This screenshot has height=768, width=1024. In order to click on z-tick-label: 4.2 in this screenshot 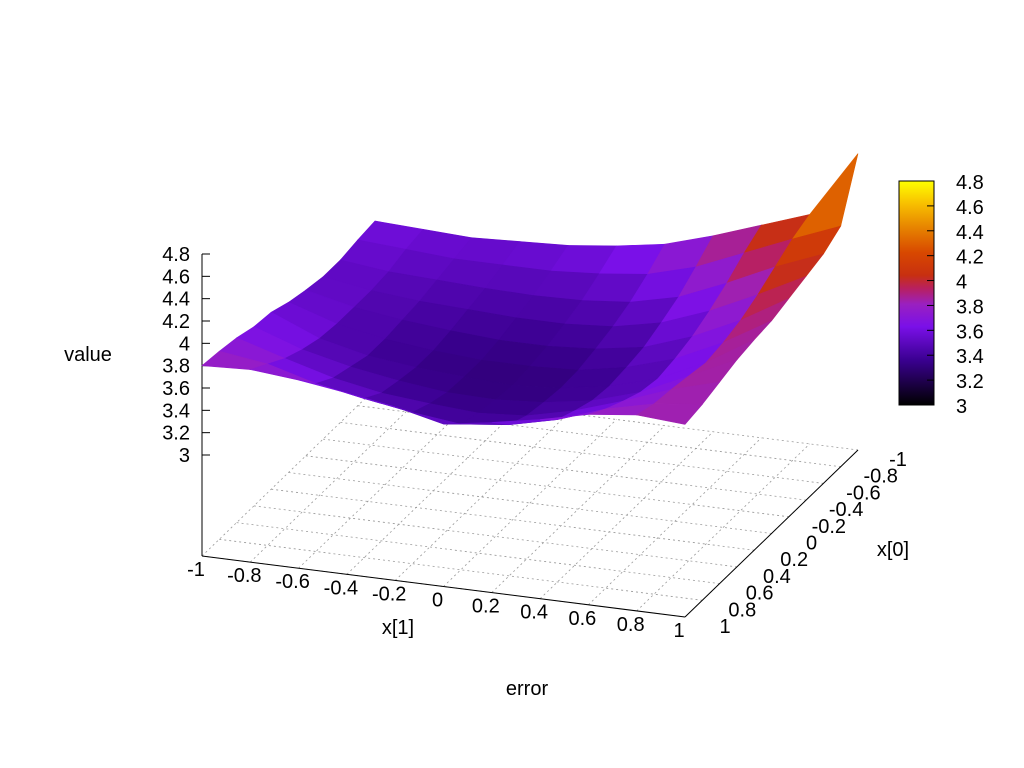, I will do `click(176, 322)`.